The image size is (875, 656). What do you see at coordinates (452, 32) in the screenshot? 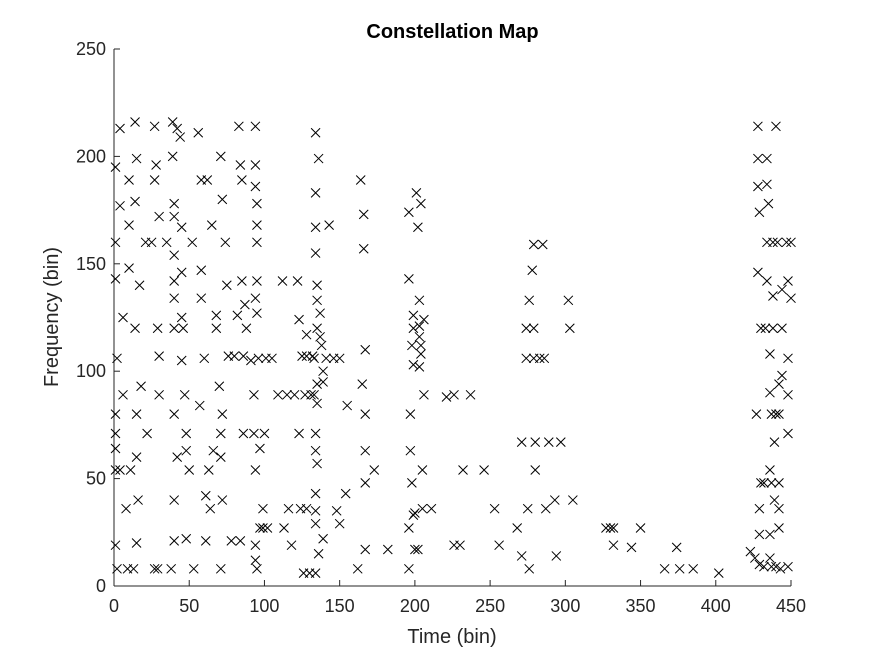
I see `chart-title: Constellation Map` at bounding box center [452, 32].